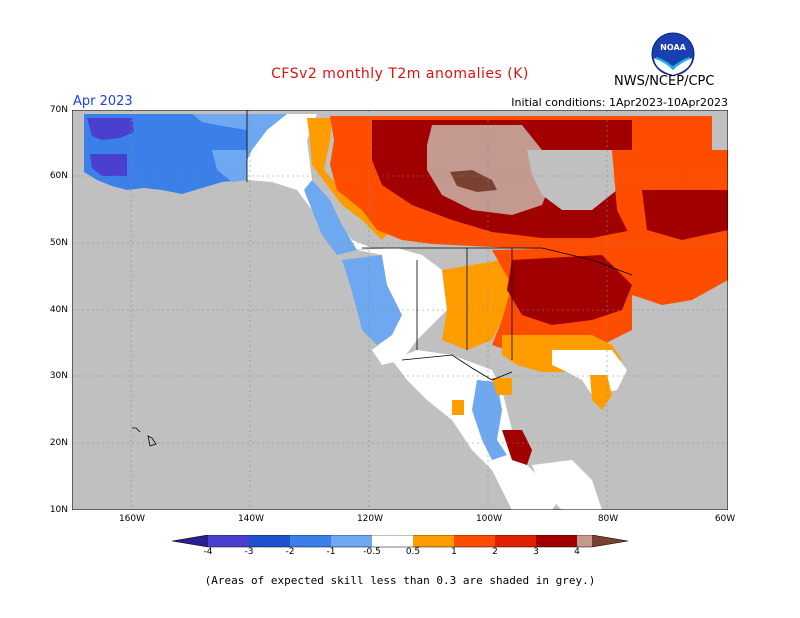 Image resolution: width=800 pixels, height=618 pixels. What do you see at coordinates (58, 310) in the screenshot?
I see `lat-label-40: 40N` at bounding box center [58, 310].